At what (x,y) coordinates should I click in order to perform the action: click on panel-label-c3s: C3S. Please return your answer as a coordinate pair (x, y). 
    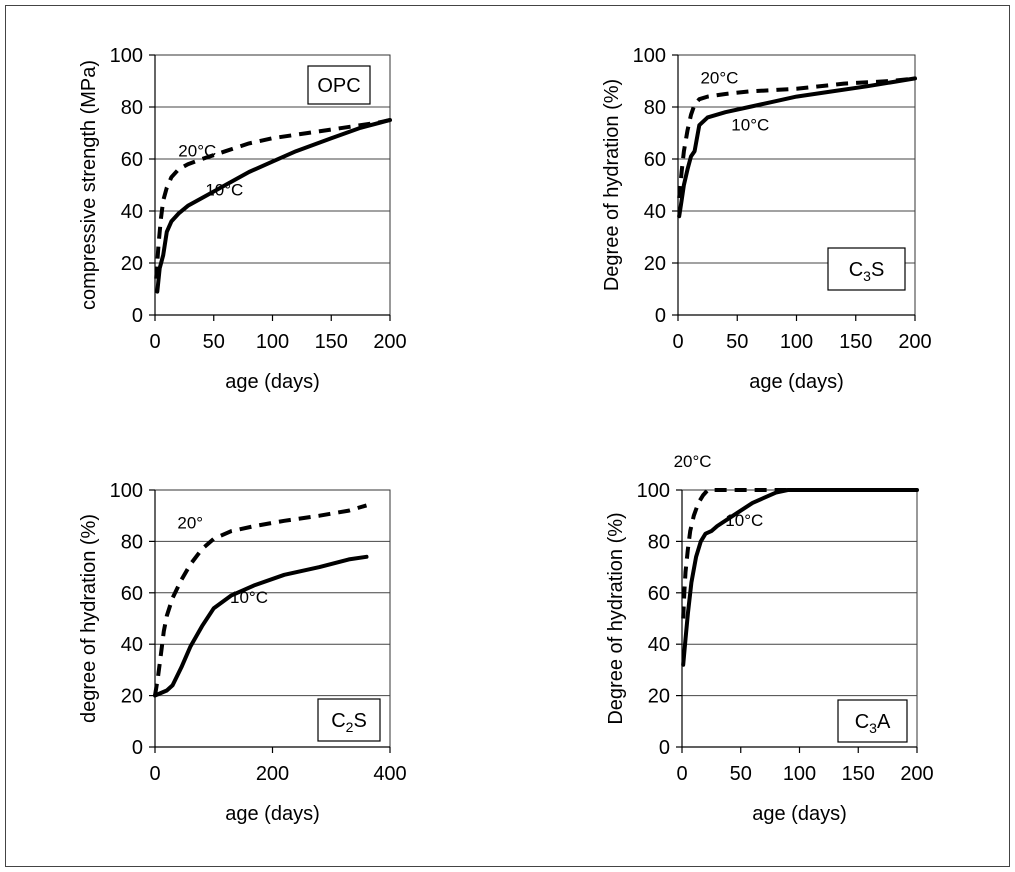
    Looking at the image, I should click on (867, 271).